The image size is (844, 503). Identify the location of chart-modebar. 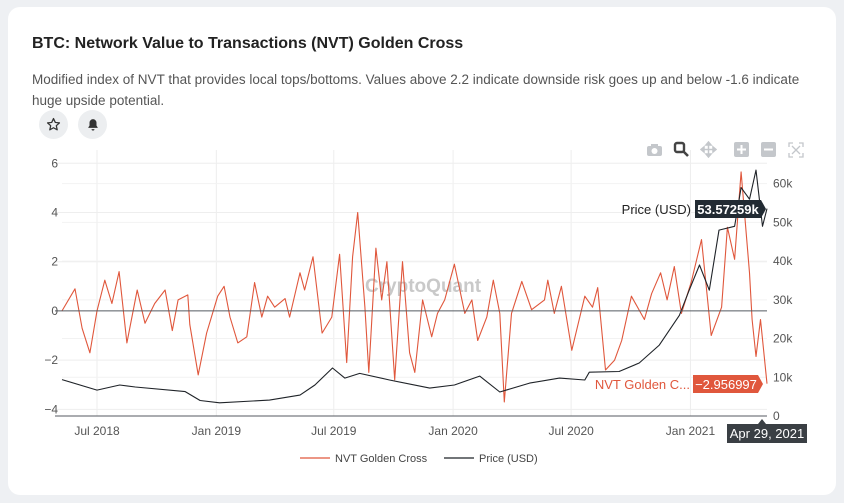
(725, 149).